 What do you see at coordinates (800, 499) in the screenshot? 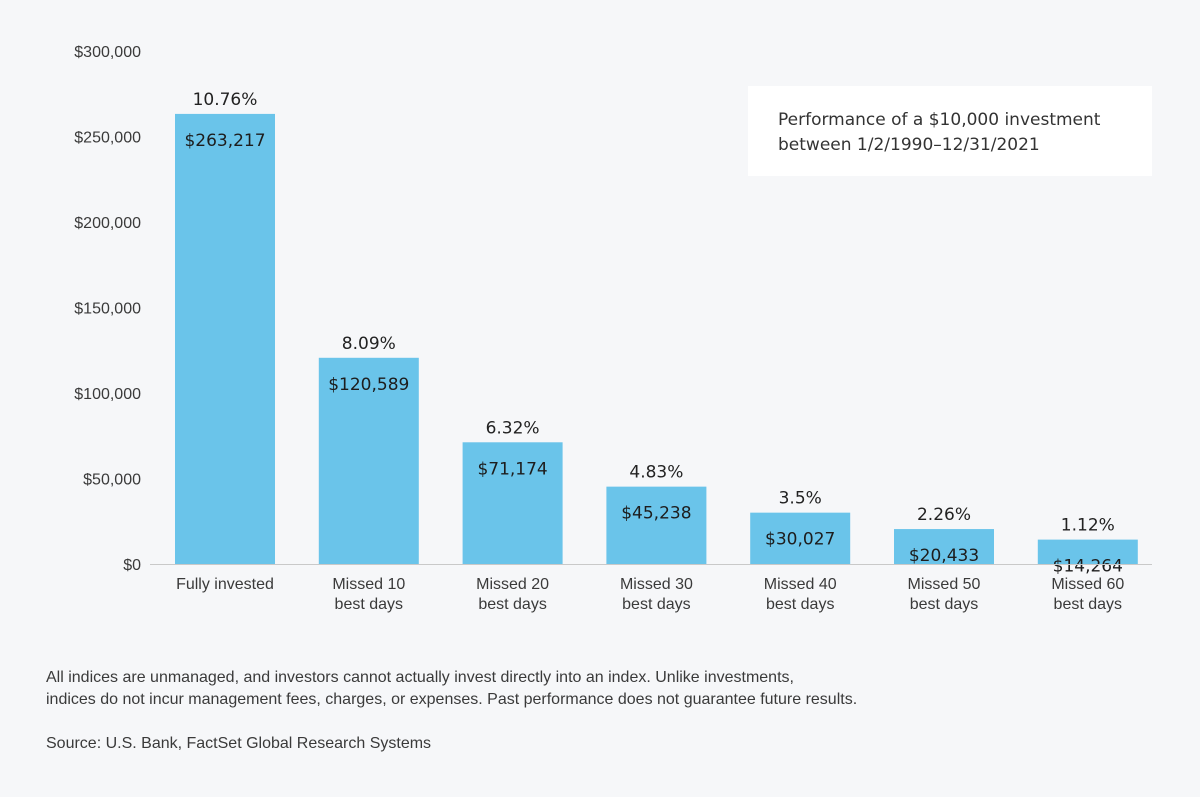
I see `percent-label: 3.5%` at bounding box center [800, 499].